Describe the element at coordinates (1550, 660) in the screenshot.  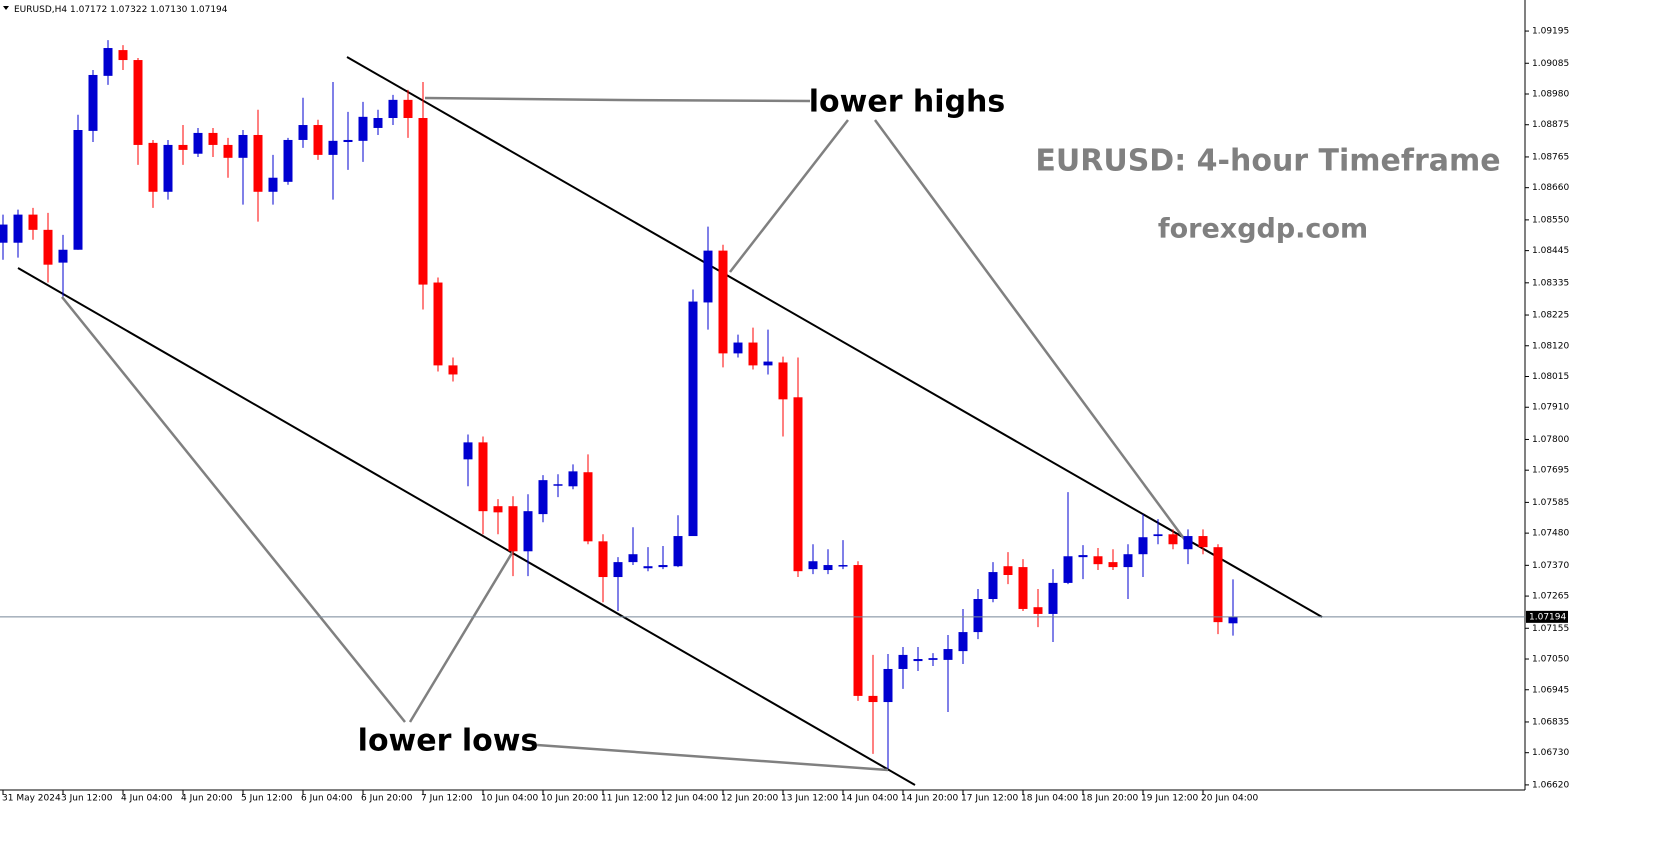
I see `y-tick-label: 1.07050` at that location.